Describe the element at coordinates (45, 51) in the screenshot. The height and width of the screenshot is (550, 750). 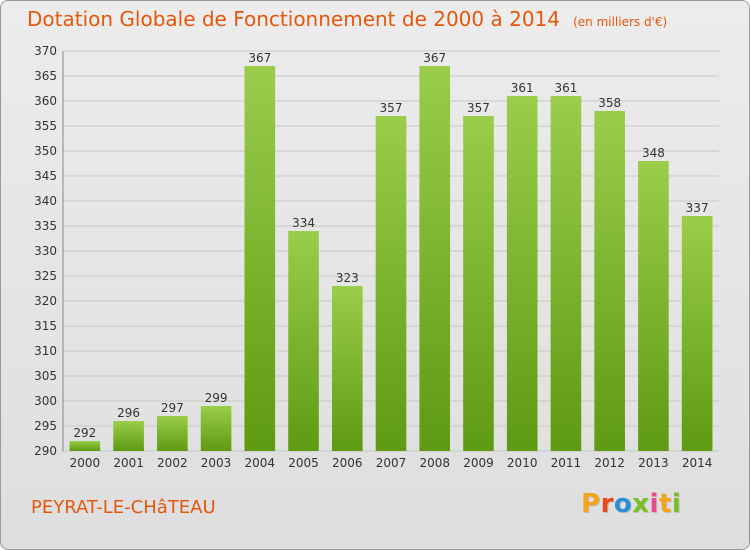
I see `y-tick-label: 370` at that location.